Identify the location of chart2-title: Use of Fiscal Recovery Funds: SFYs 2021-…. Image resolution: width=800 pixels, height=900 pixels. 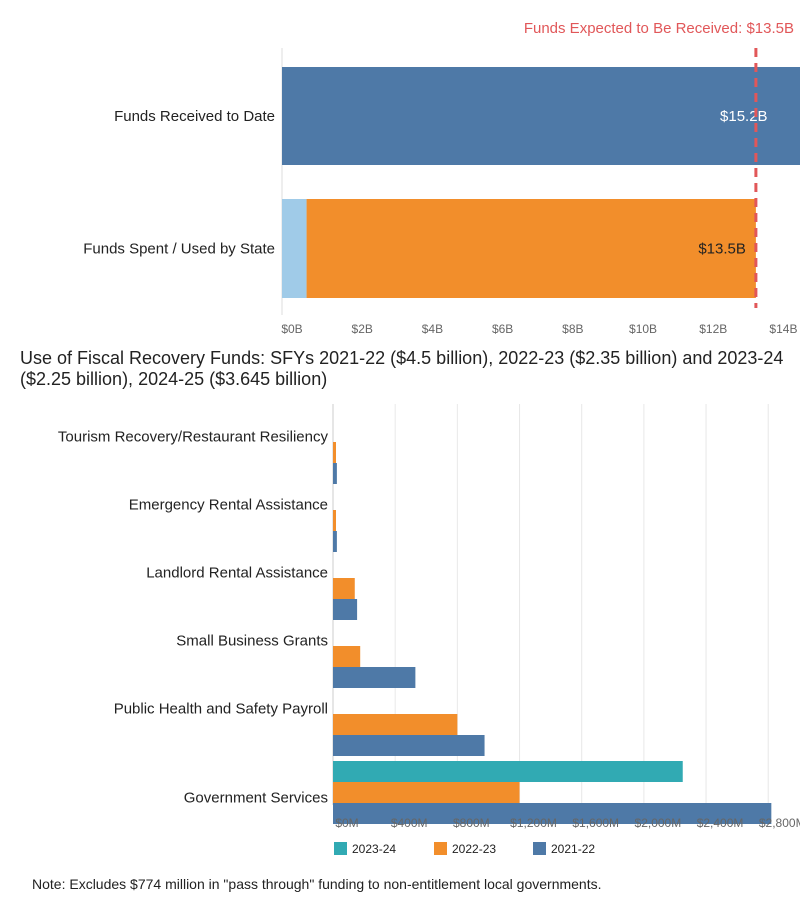
(402, 368).